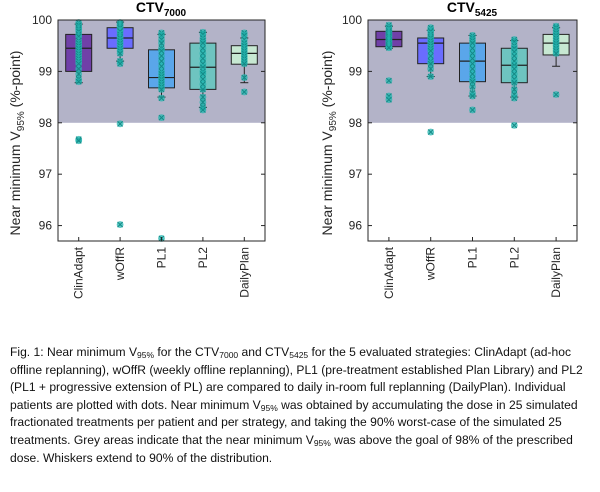 This screenshot has width=600, height=492. What do you see at coordinates (161, 9) in the screenshot?
I see `chart-title: CTV7000` at bounding box center [161, 9].